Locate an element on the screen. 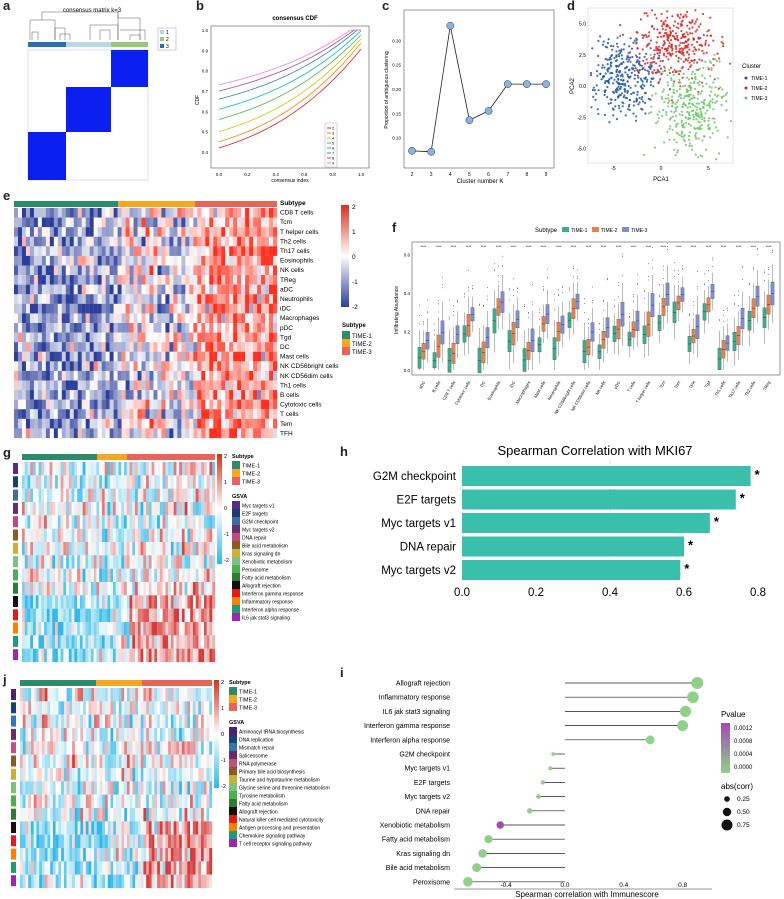 The image size is (784, 899). panel-d-ylabel: PCA2 is located at coordinates (573, 86).